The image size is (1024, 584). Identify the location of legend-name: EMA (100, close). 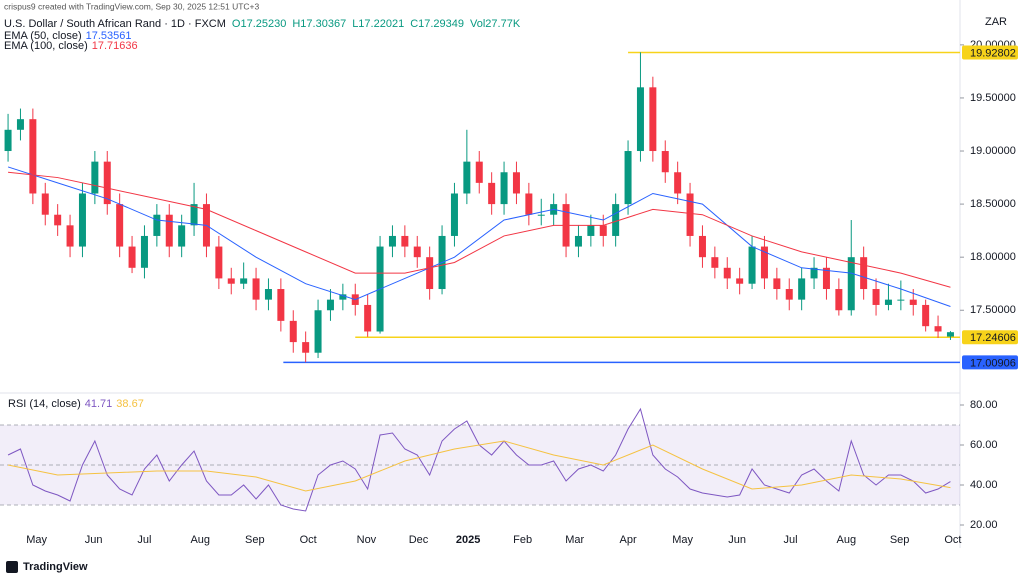
(46, 46).